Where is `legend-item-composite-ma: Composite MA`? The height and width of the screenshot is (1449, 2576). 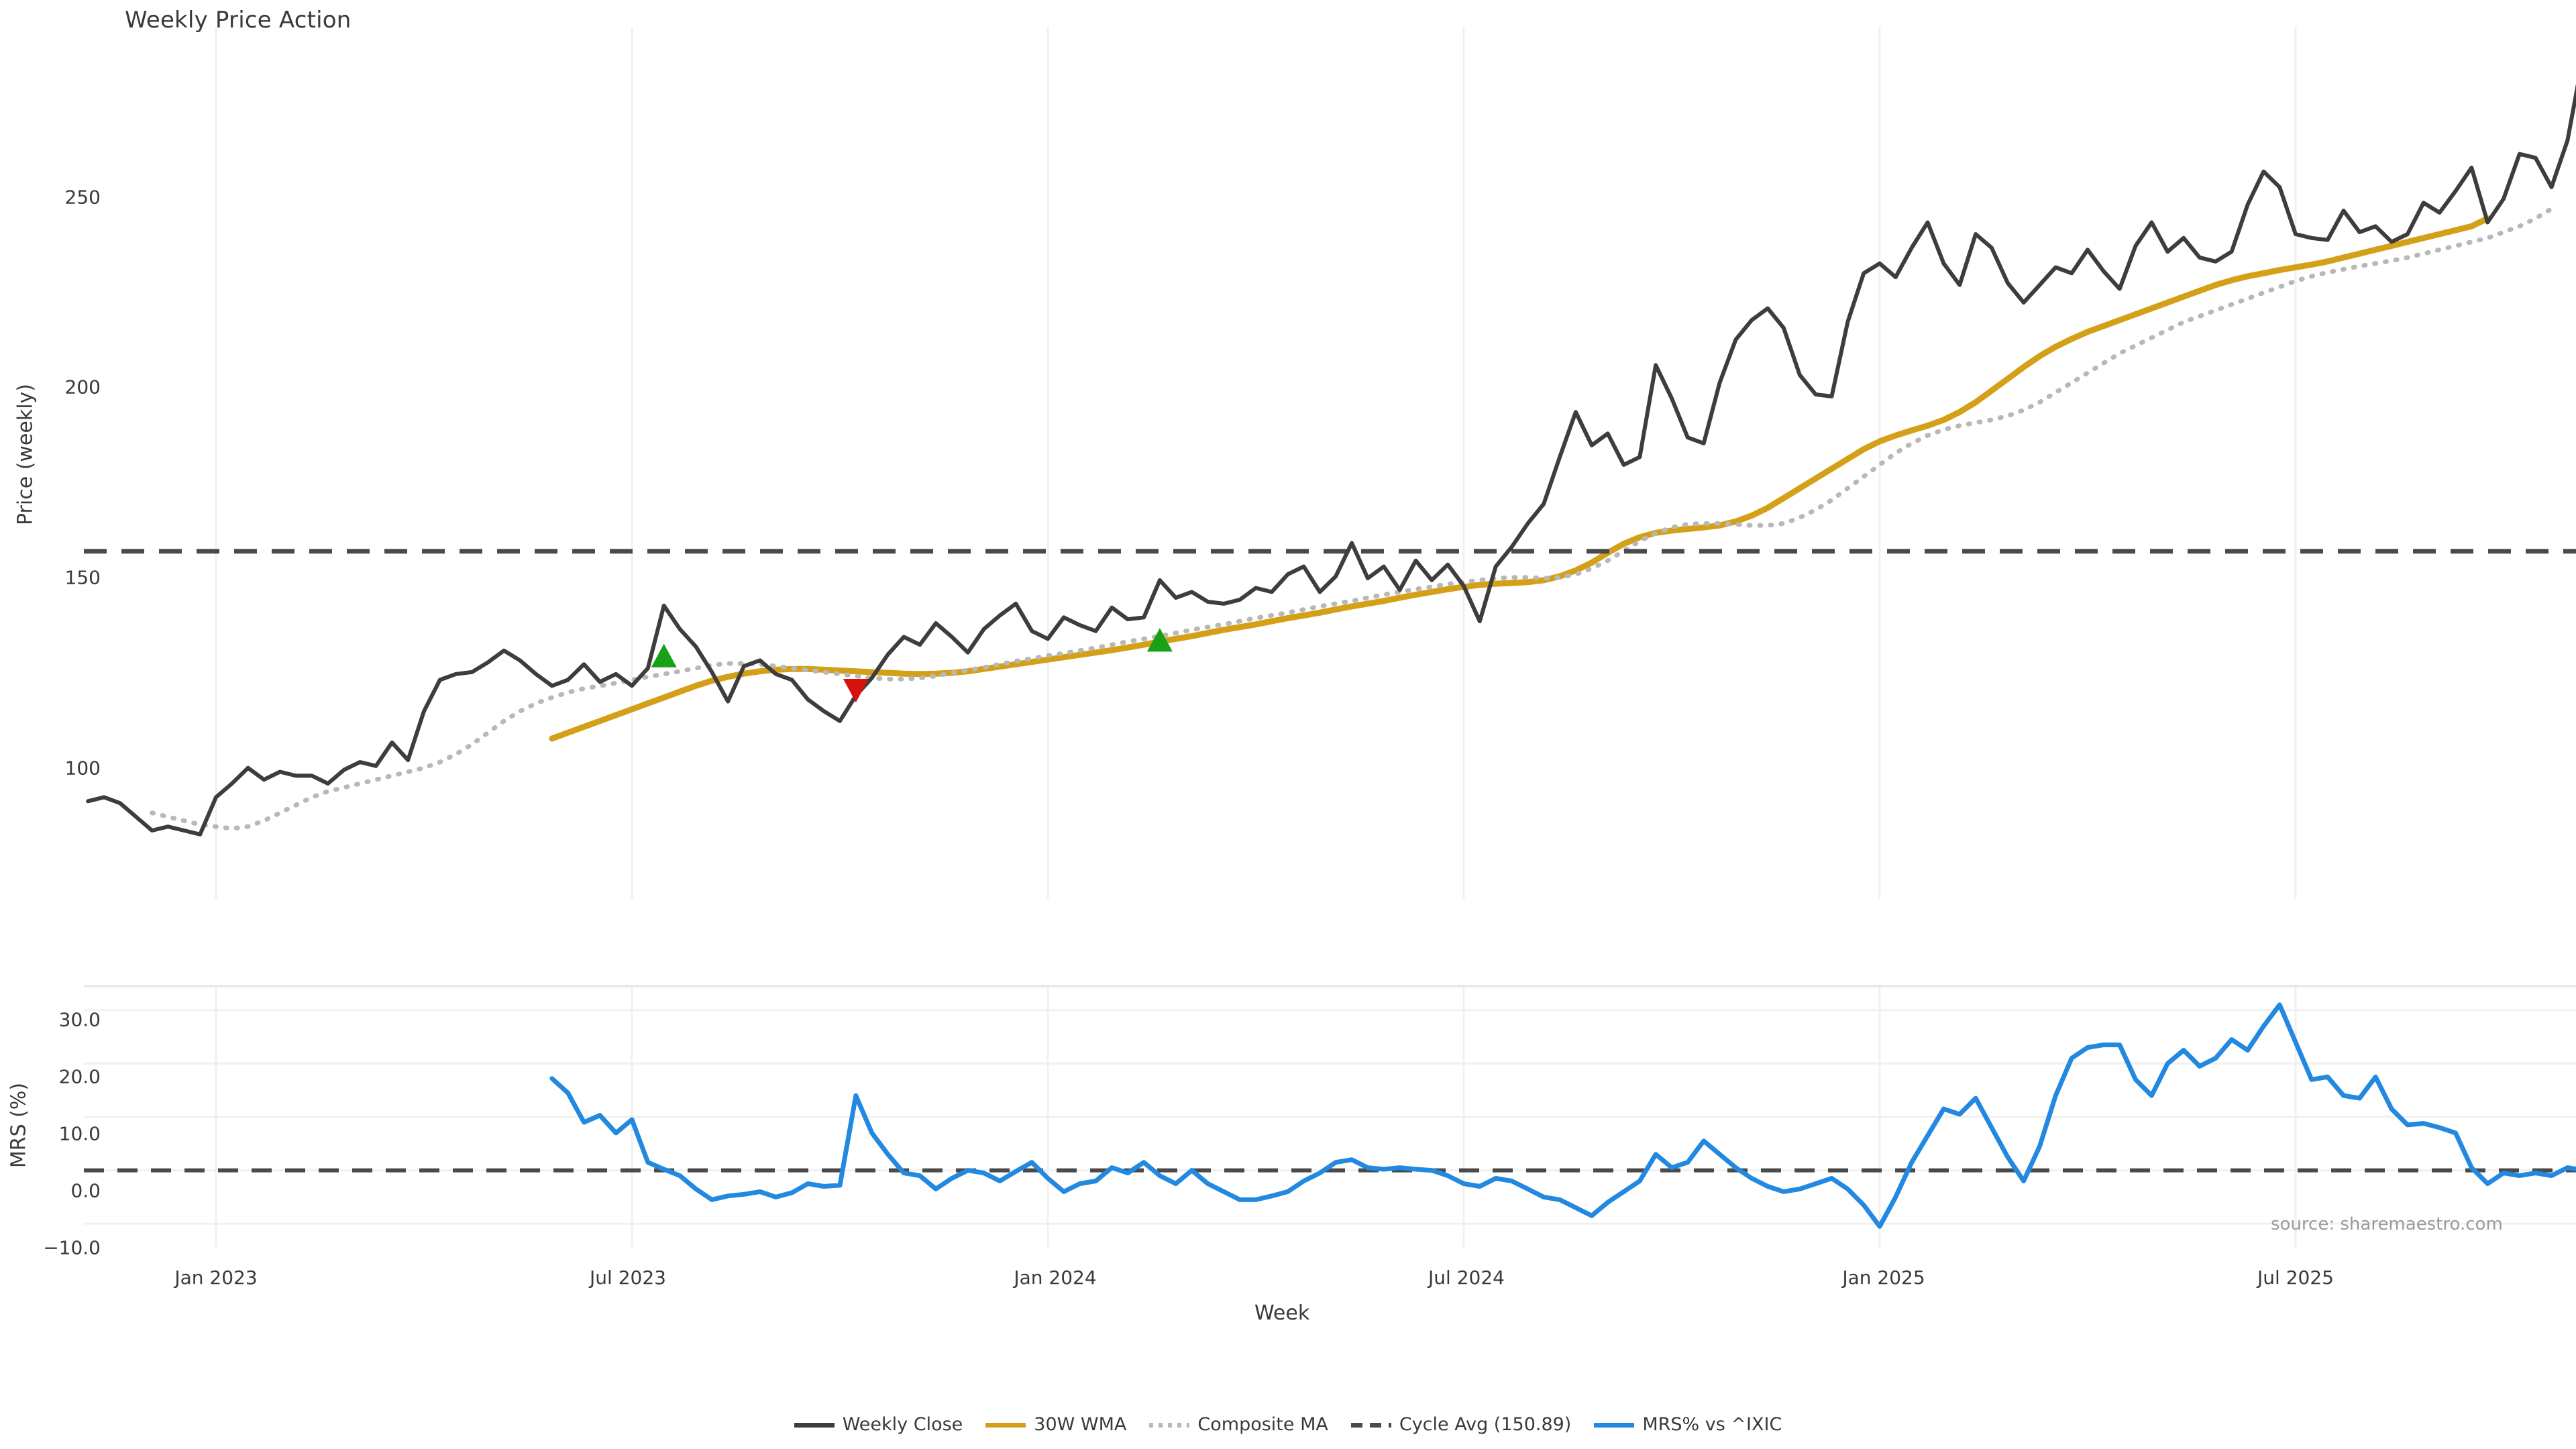 legend-item-composite-ma: Composite MA is located at coordinates (1238, 1424).